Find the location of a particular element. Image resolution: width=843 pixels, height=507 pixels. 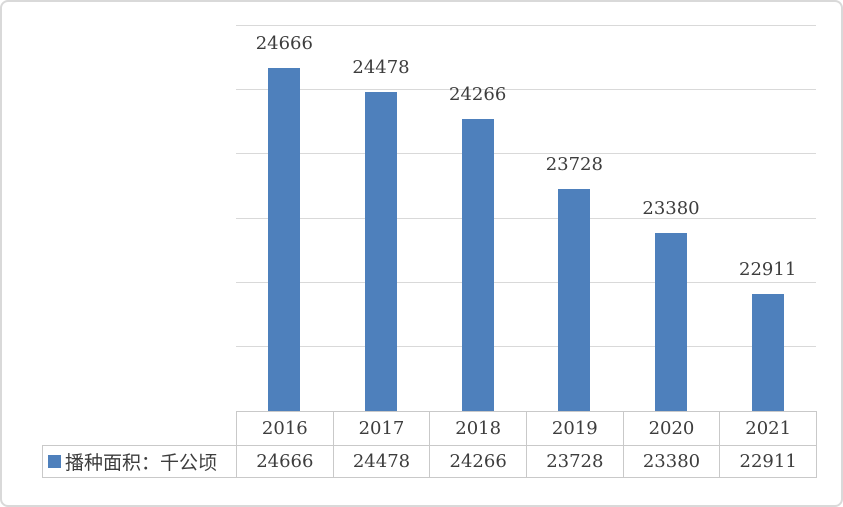

year-cell: 2018 is located at coordinates (478, 428).